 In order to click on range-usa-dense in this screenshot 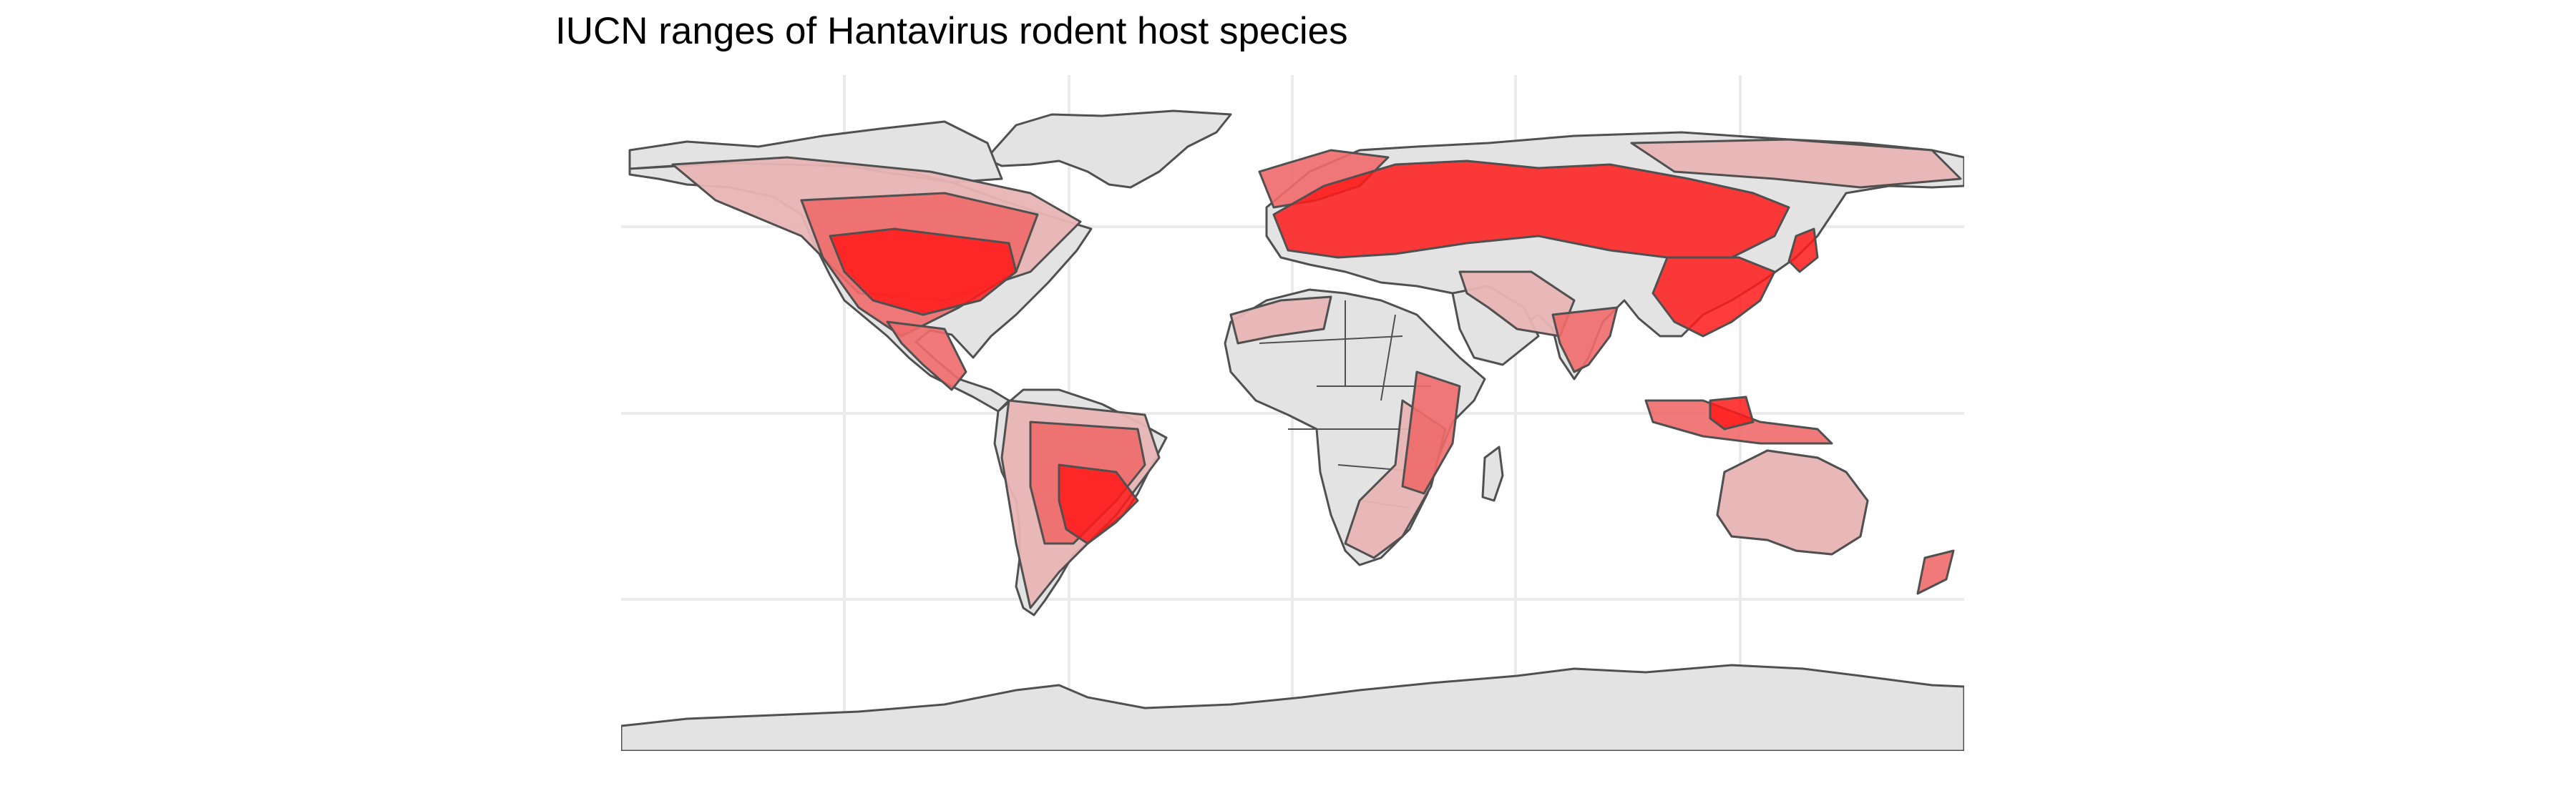, I will do `click(923, 272)`.